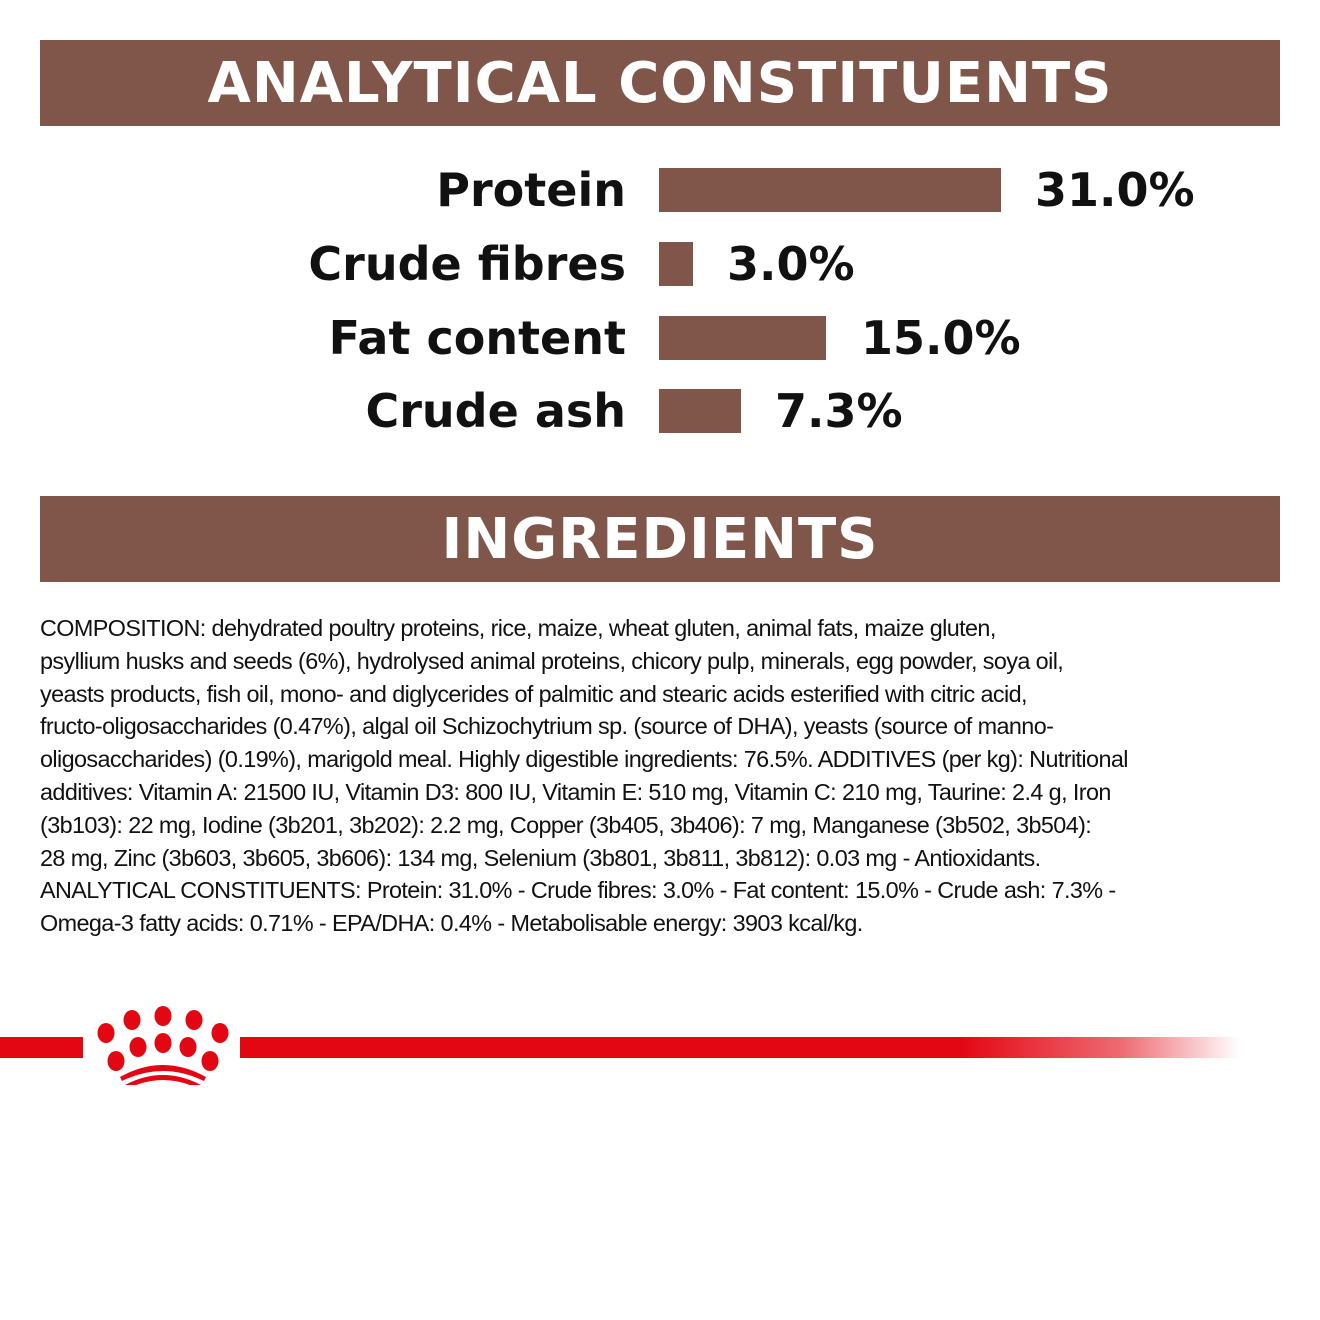  I want to click on row-value: 3.0%, so click(791, 264).